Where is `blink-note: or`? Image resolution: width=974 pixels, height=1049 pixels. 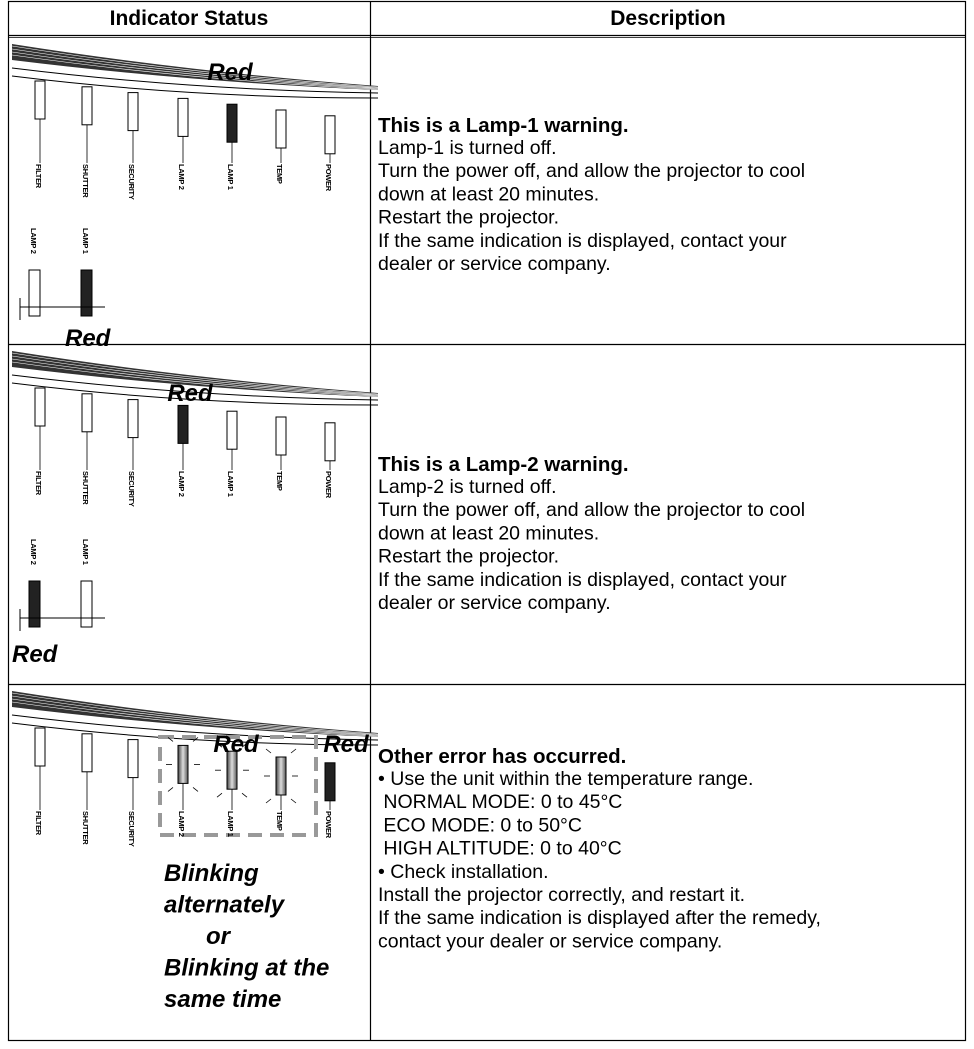 blink-note: or is located at coordinates (219, 936).